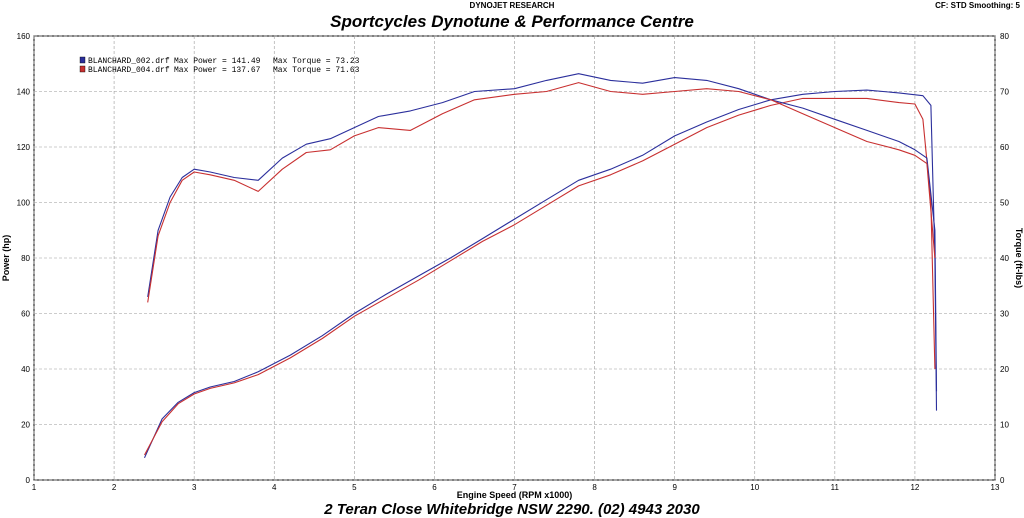 This screenshot has height=518, width=1024. Describe the element at coordinates (129, 70) in the screenshot. I see `legend-file: BLANCHARD_004.drf` at that location.